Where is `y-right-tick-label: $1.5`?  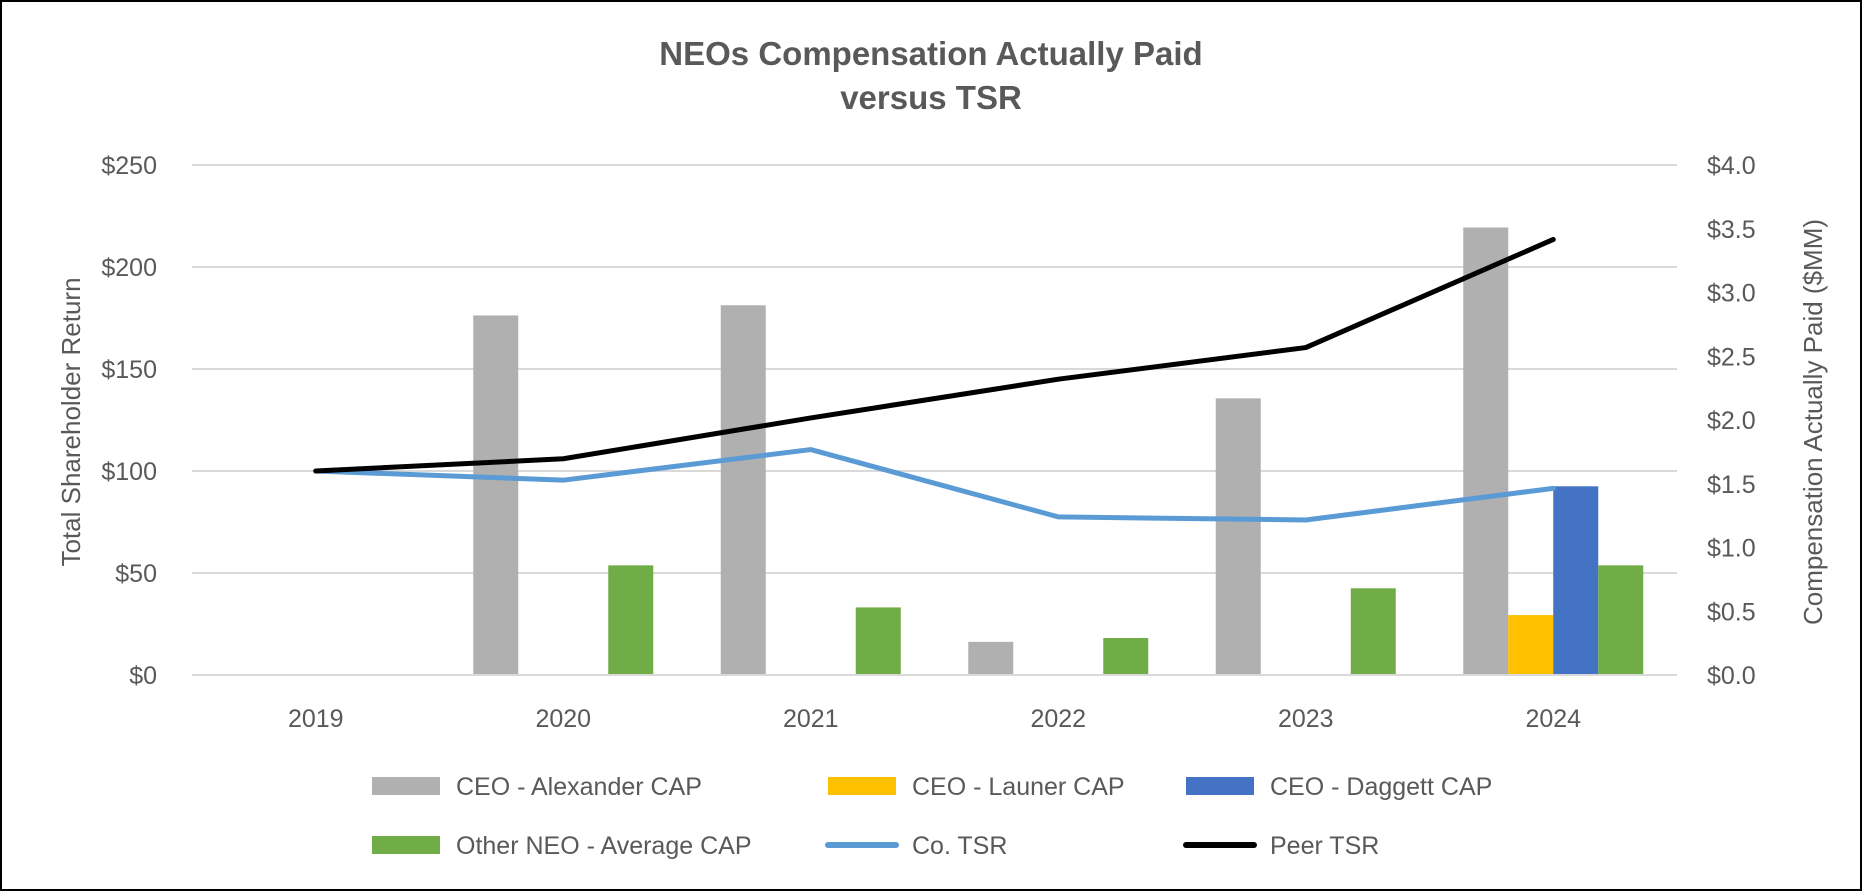
y-right-tick-label: $1.5 is located at coordinates (1731, 485).